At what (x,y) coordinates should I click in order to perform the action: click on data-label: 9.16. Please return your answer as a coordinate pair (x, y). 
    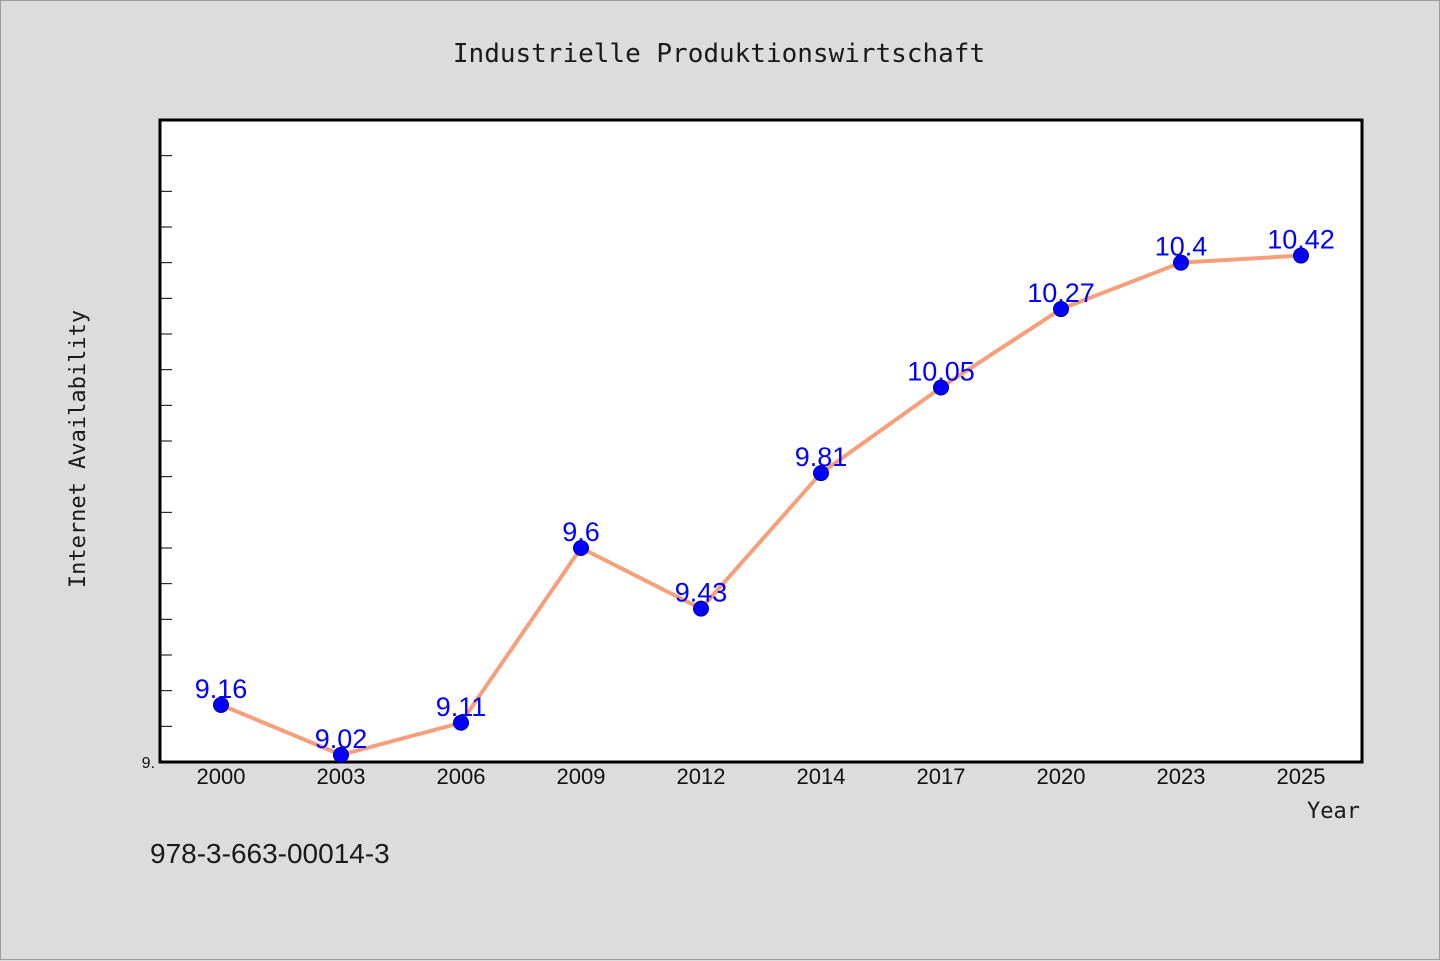
    Looking at the image, I should click on (221, 689).